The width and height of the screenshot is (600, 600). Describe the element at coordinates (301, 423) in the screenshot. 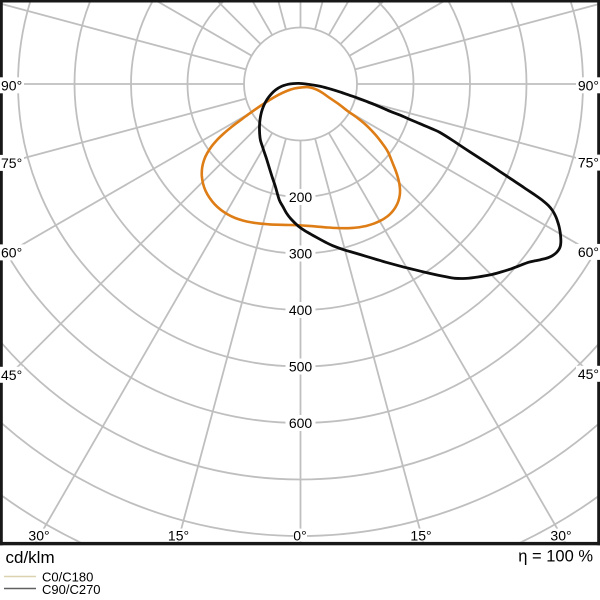

I see `svg-text: 600` at that location.